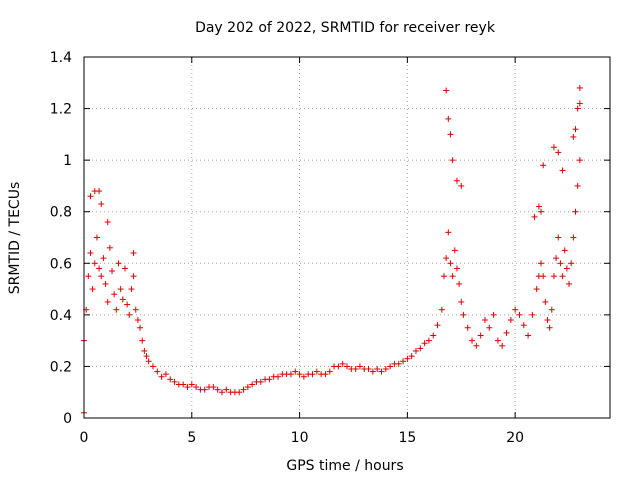 This screenshot has width=640, height=480. Describe the element at coordinates (67, 419) in the screenshot. I see `y-tick-label: 0` at that location.